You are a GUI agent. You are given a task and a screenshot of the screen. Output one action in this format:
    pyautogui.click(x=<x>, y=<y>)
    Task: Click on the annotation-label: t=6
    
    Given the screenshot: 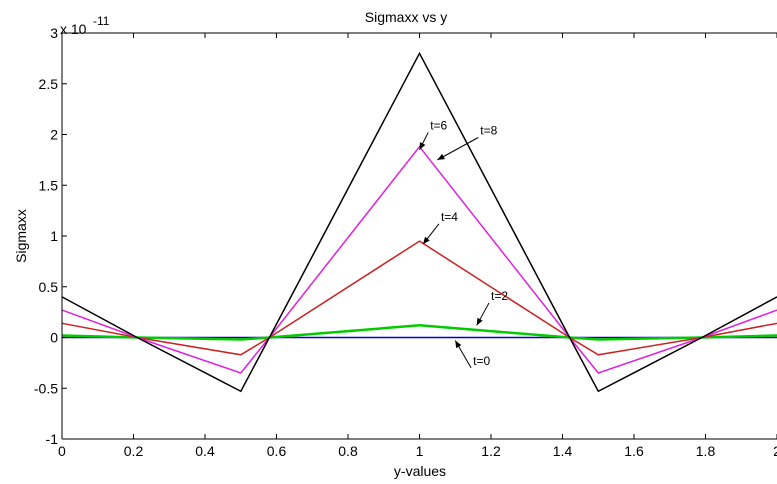 What is the action you would take?
    pyautogui.click(x=438, y=125)
    